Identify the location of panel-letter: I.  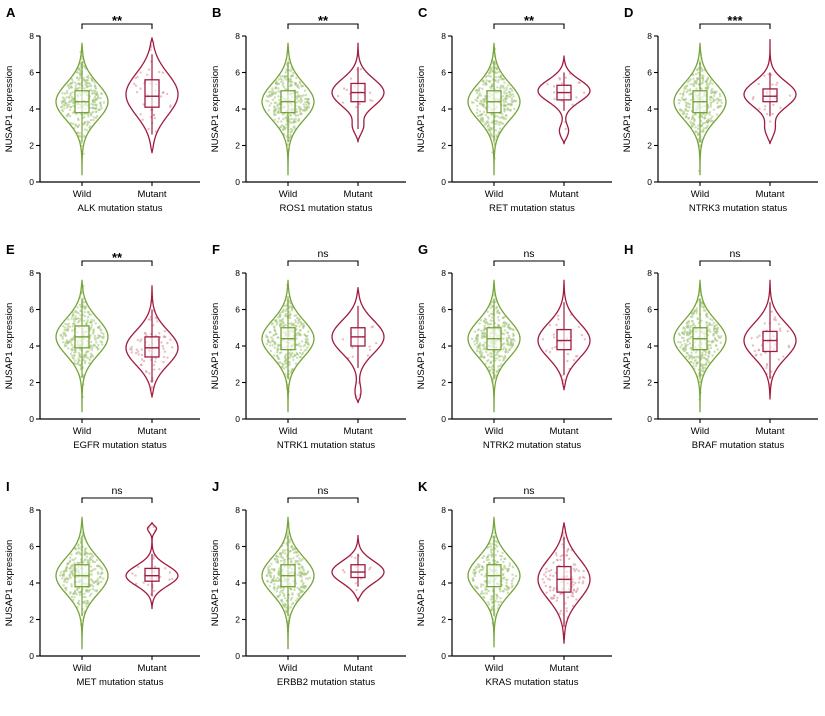
(8, 486).